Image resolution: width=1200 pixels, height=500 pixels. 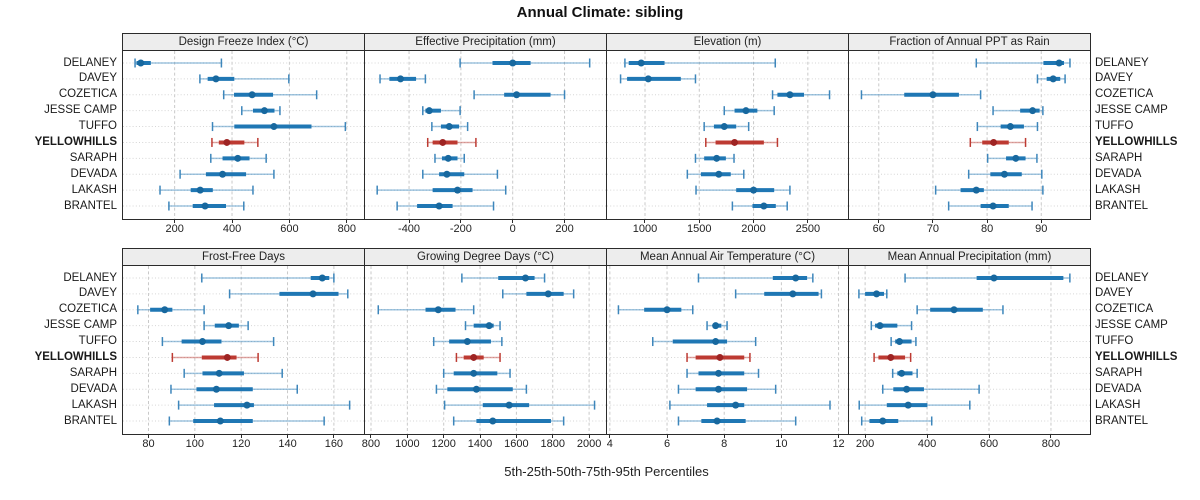 What do you see at coordinates (564, 229) in the screenshot?
I see `tick-label: 200` at bounding box center [564, 229].